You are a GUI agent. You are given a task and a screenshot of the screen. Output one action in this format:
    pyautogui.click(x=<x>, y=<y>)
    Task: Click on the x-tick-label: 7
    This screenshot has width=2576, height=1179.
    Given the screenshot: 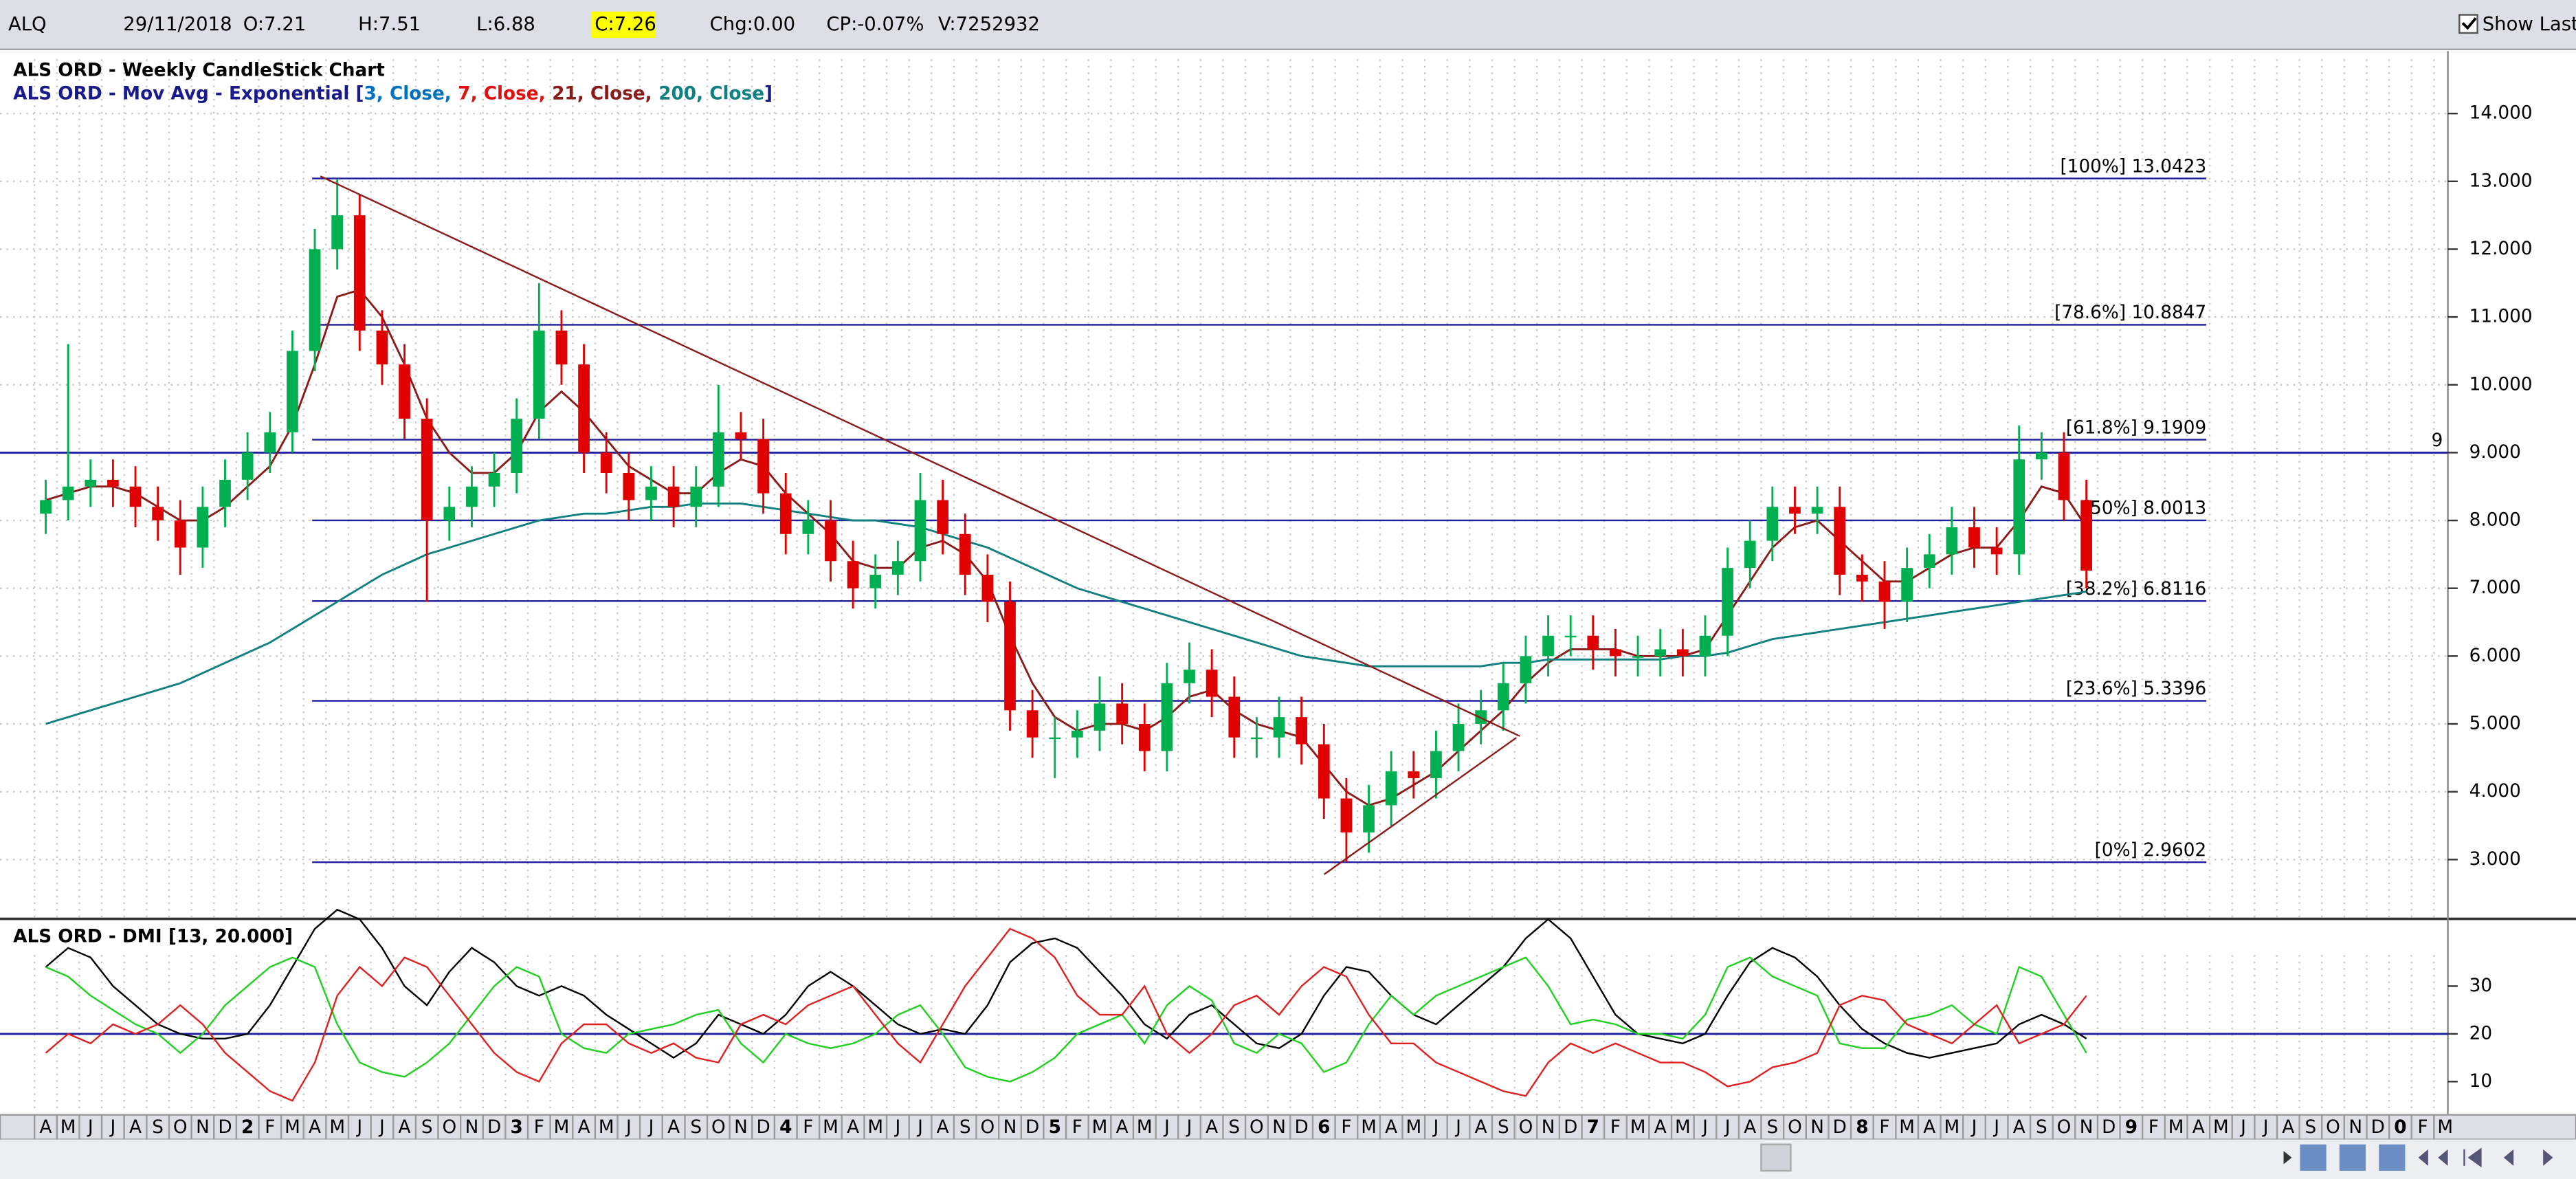 What is the action you would take?
    pyautogui.click(x=1593, y=1128)
    